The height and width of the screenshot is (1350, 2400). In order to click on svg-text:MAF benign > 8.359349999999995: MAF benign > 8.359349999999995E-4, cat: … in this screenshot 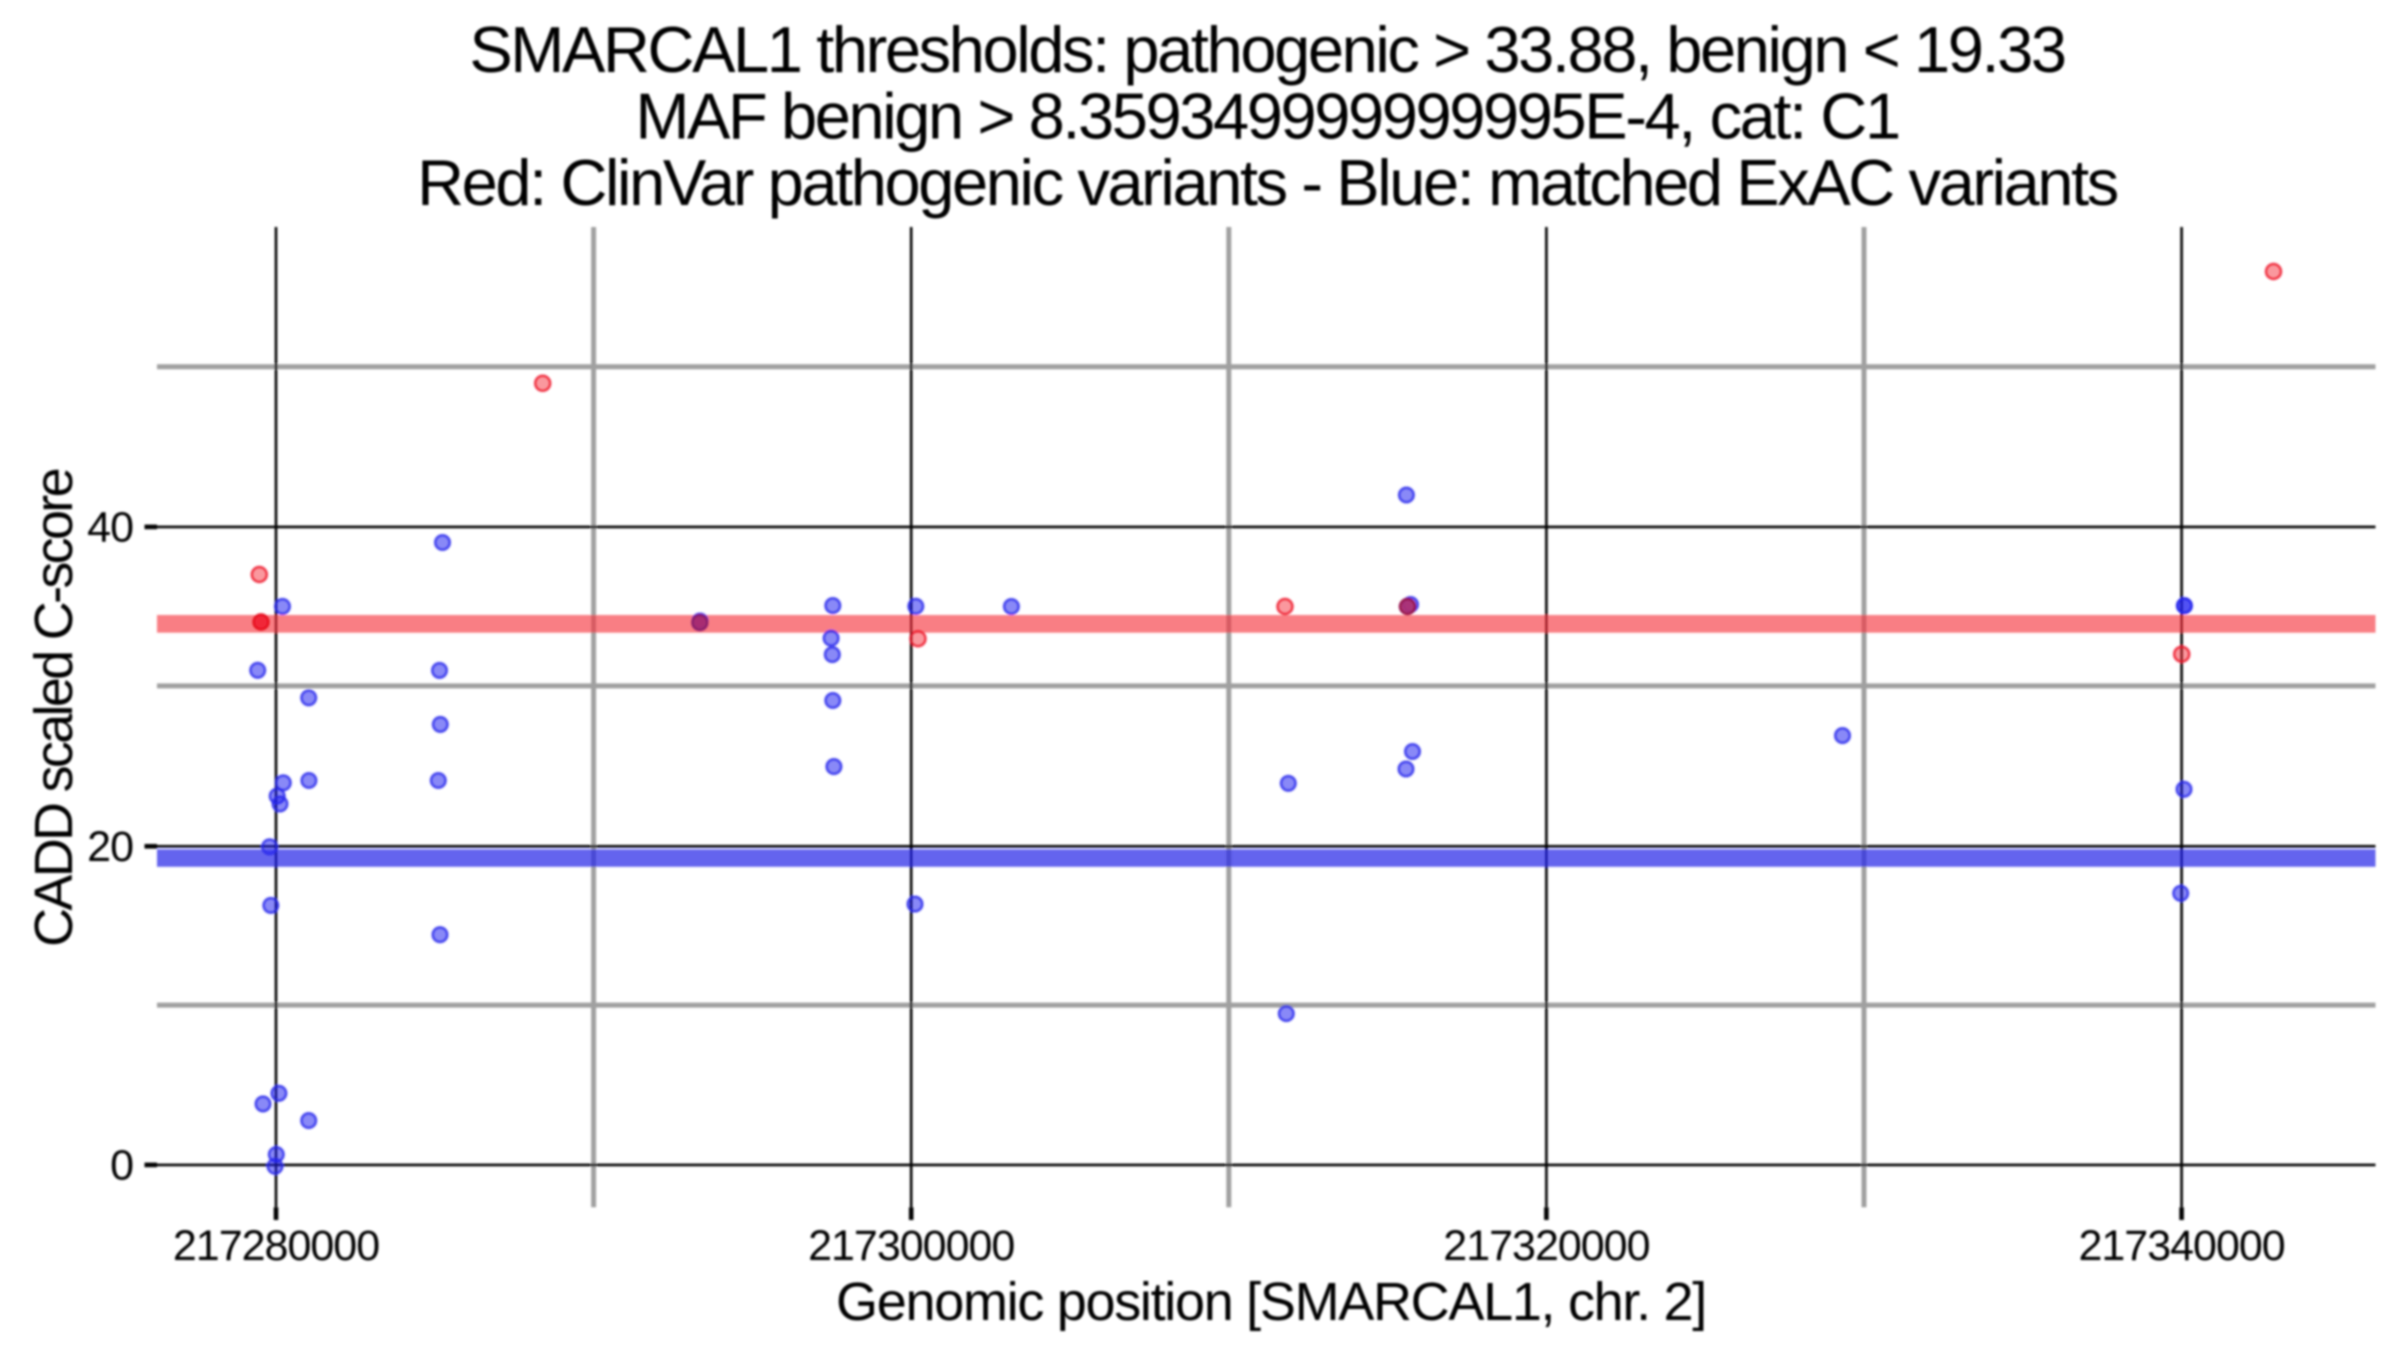, I will do `click(1266, 116)`.